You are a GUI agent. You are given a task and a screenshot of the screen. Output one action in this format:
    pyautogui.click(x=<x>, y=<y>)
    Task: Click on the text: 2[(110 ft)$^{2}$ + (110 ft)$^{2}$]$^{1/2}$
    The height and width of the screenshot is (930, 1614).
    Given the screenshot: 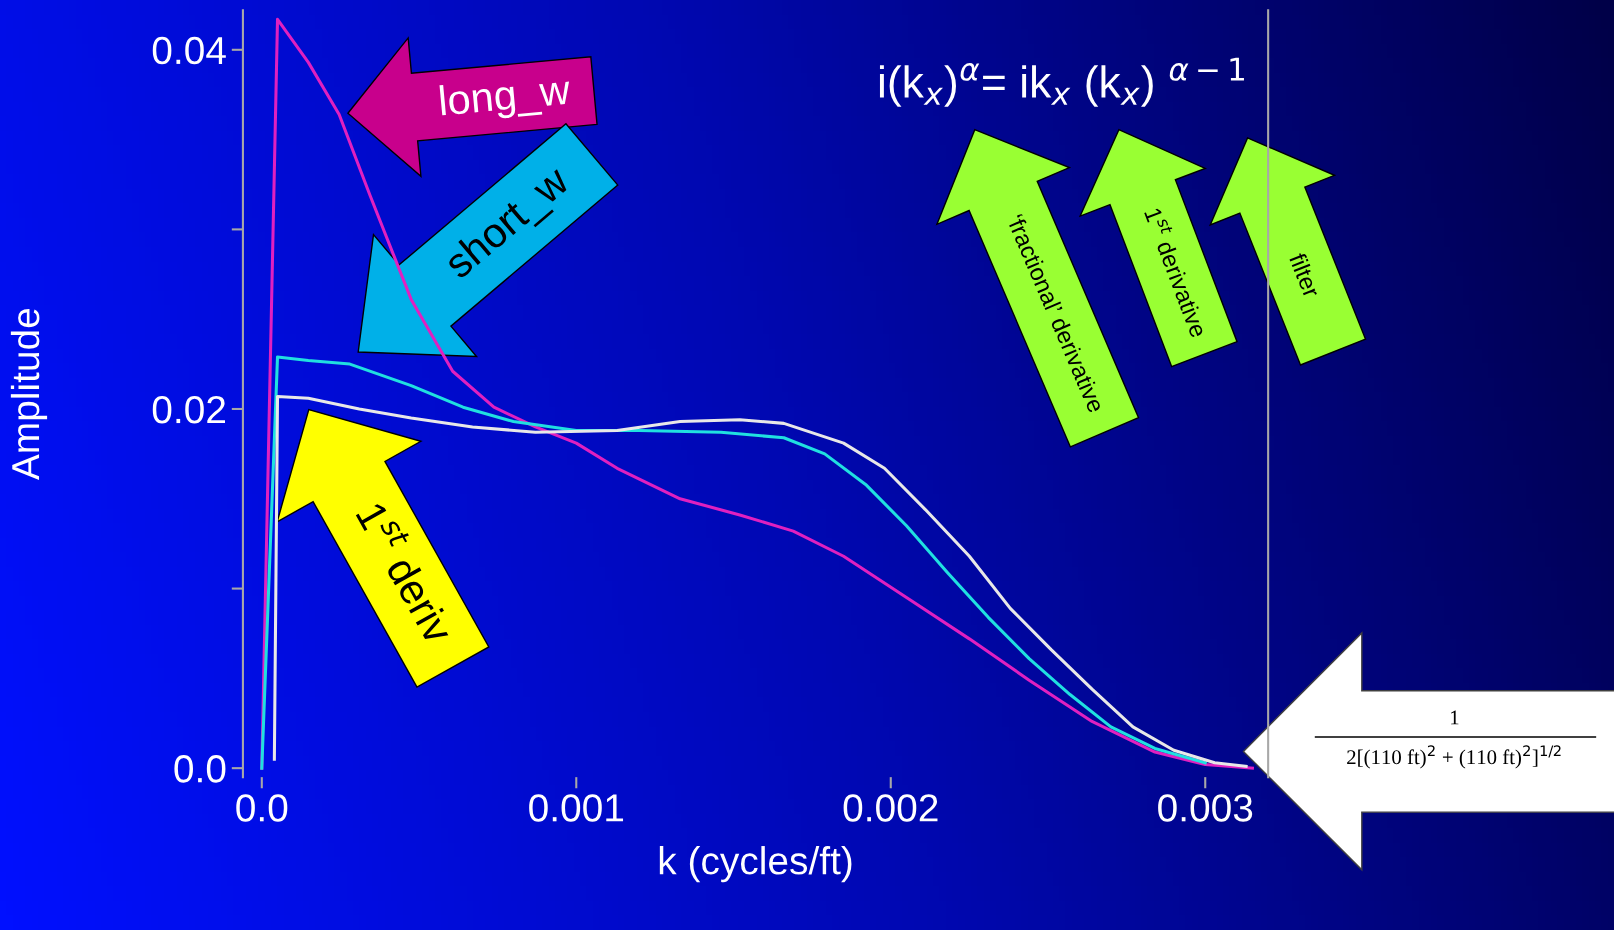 What is the action you would take?
    pyautogui.click(x=1454, y=757)
    